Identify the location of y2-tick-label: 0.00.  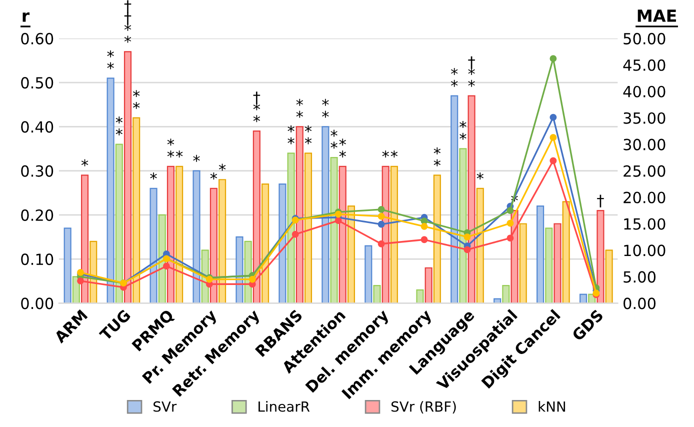
(640, 304).